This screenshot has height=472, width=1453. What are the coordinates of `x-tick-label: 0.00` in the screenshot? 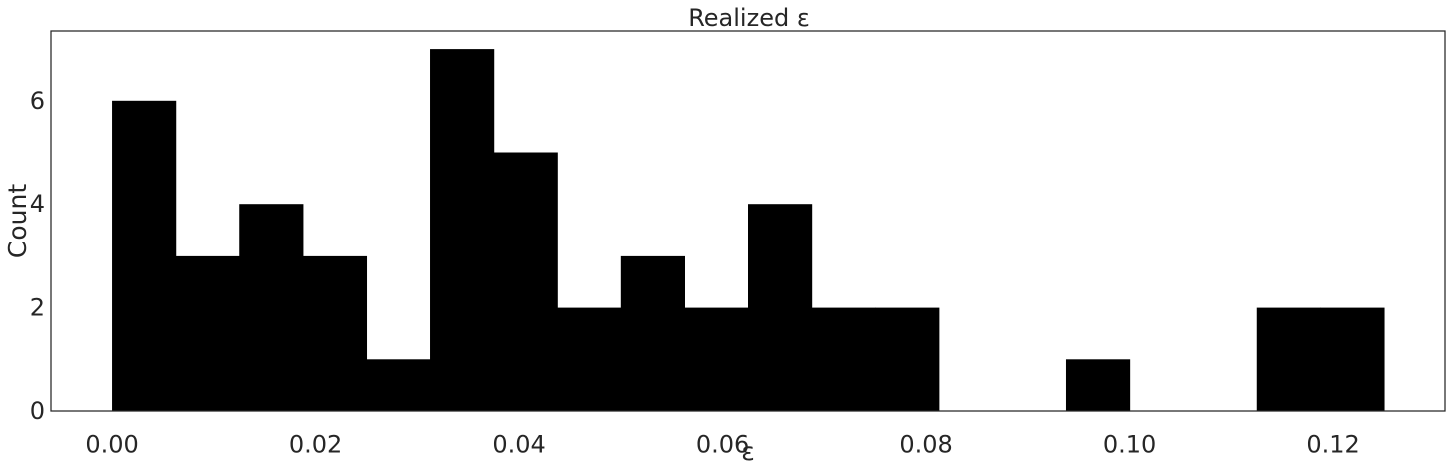 It's located at (111, 445).